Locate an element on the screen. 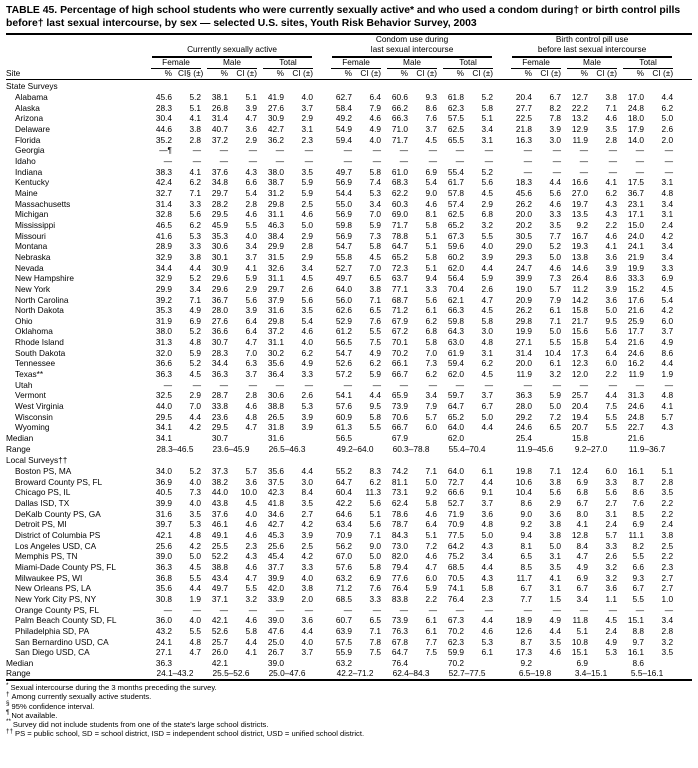  value-cell: 4.3 is located at coordinates (667, 427).